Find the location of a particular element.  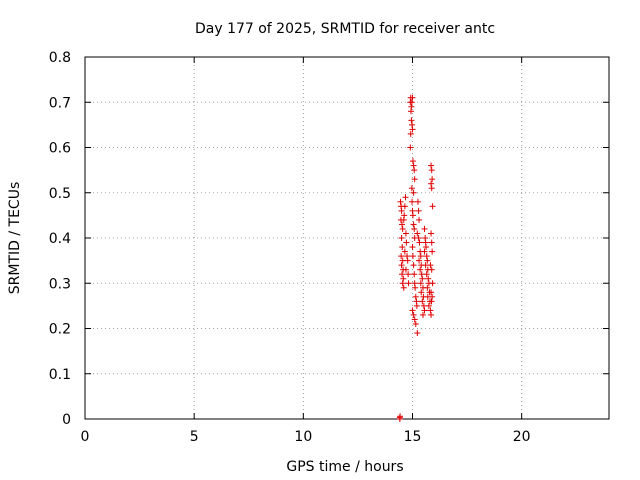

x-tick-label: 0 is located at coordinates (85, 437).